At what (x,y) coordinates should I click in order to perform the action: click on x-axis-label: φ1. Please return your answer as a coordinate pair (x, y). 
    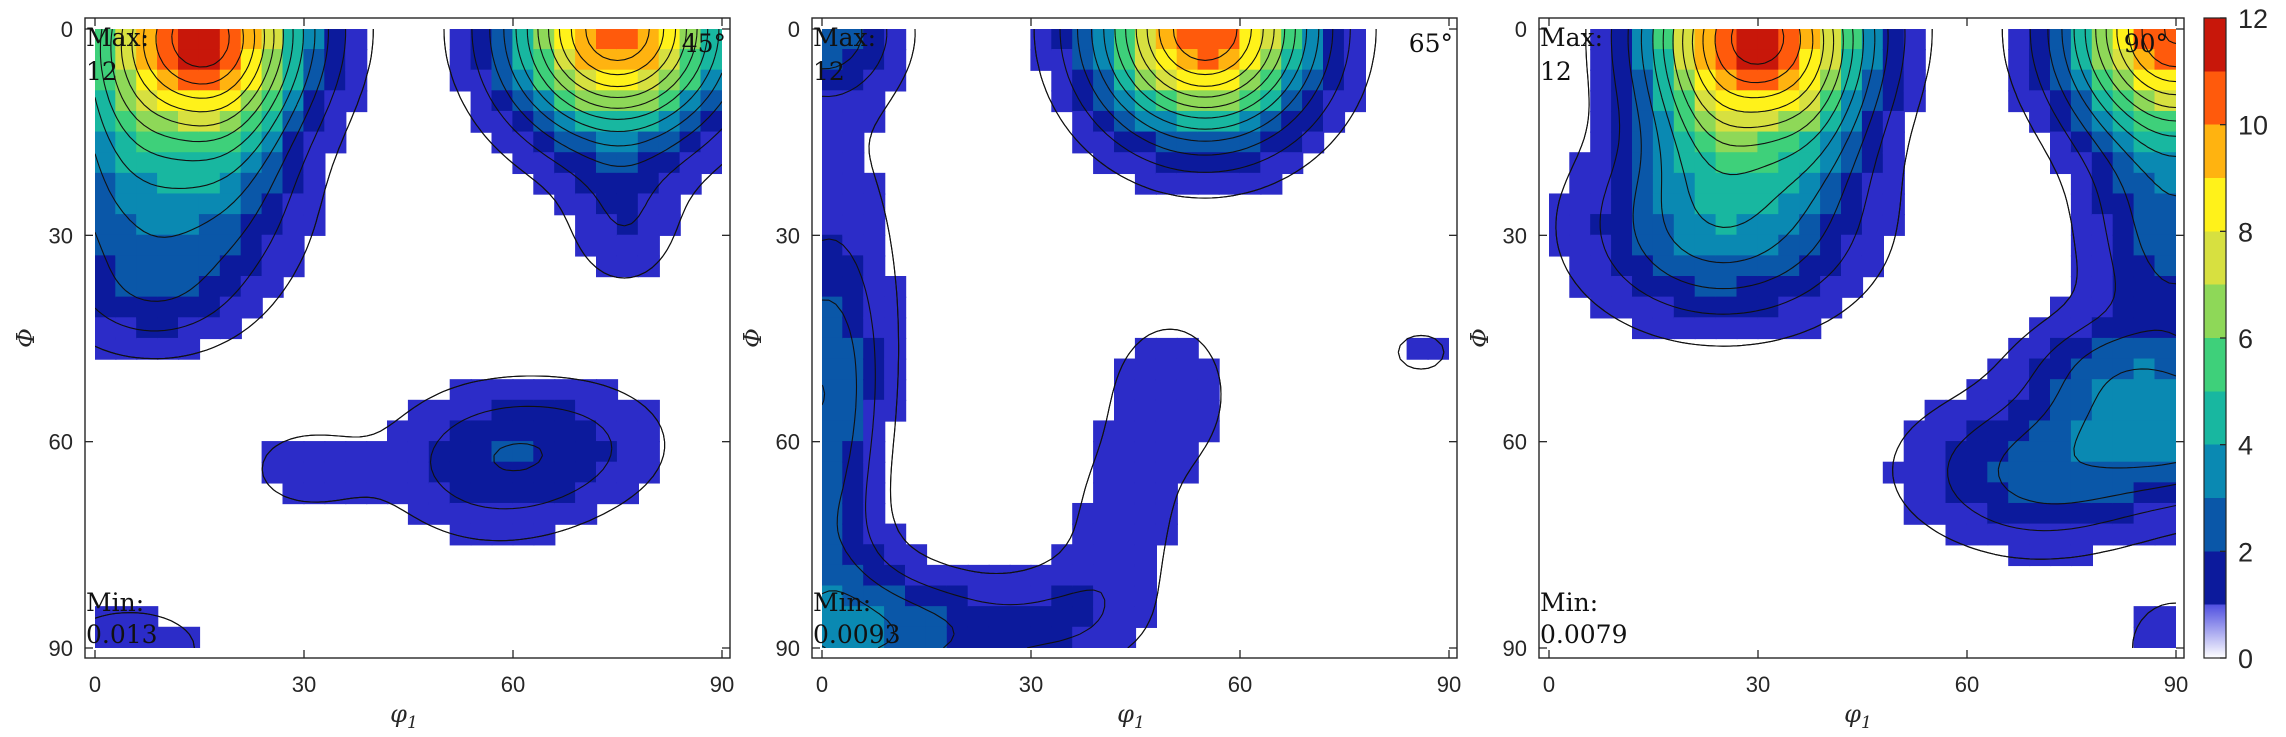
    Looking at the image, I should click on (404, 716).